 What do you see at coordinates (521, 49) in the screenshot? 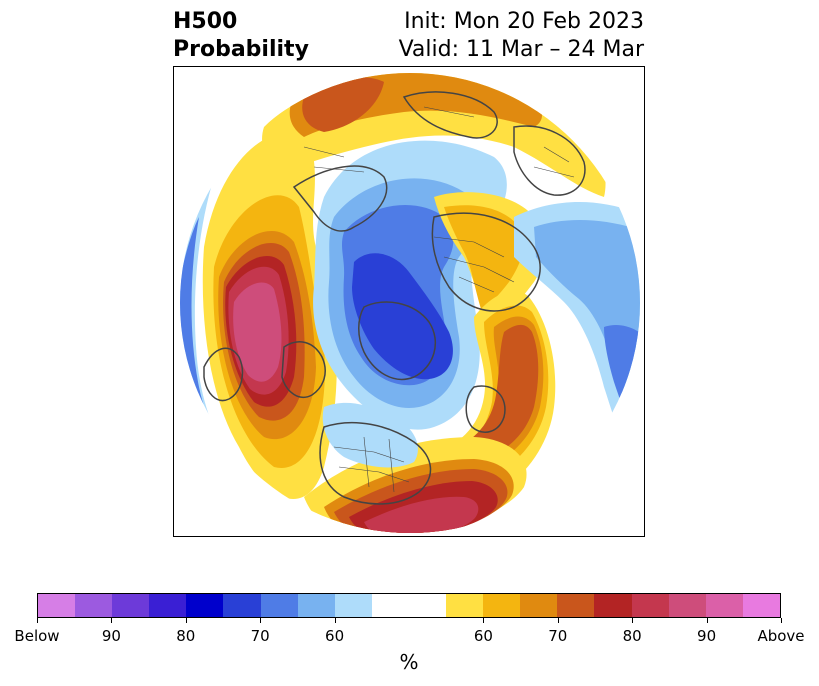
I see `valid-range: Valid: 11 Mar – 24 Mar` at bounding box center [521, 49].